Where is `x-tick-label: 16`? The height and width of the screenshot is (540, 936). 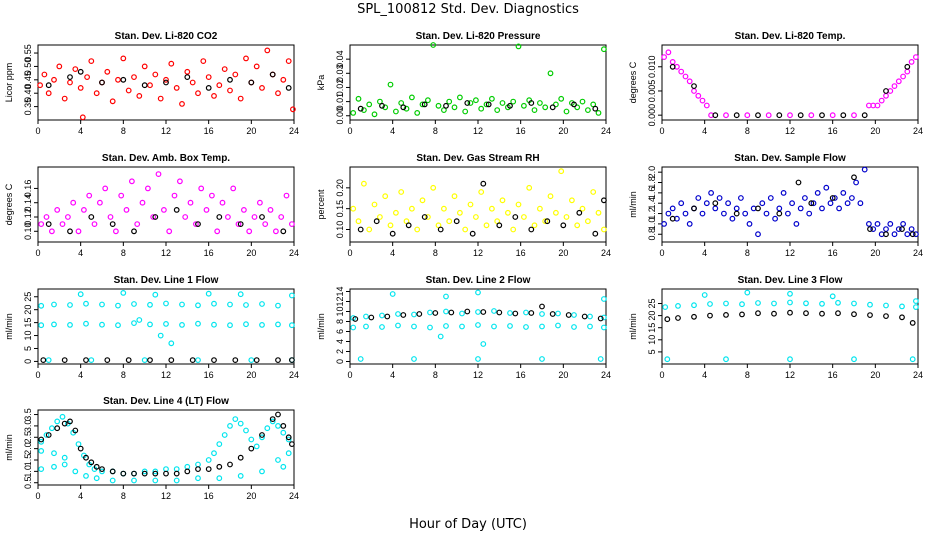 x-tick-label: 16 is located at coordinates (521, 131).